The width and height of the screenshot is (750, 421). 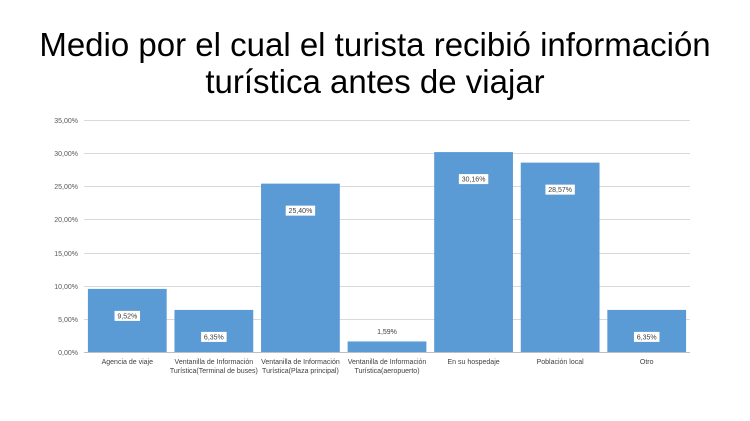 I want to click on data-label-text: 9,52%, so click(x=127, y=316).